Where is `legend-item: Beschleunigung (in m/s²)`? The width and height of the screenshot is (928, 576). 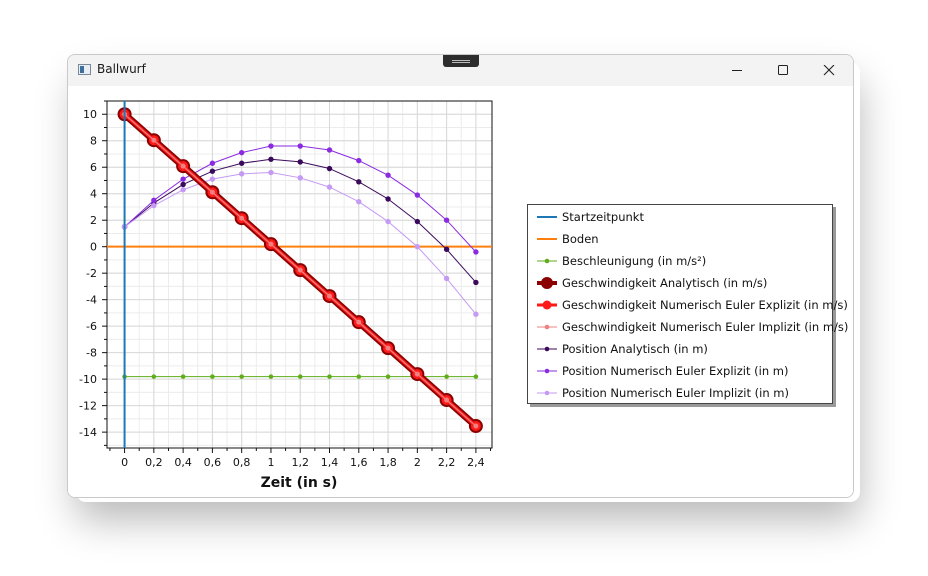
legend-item: Beschleunigung (in m/s²) is located at coordinates (686, 261).